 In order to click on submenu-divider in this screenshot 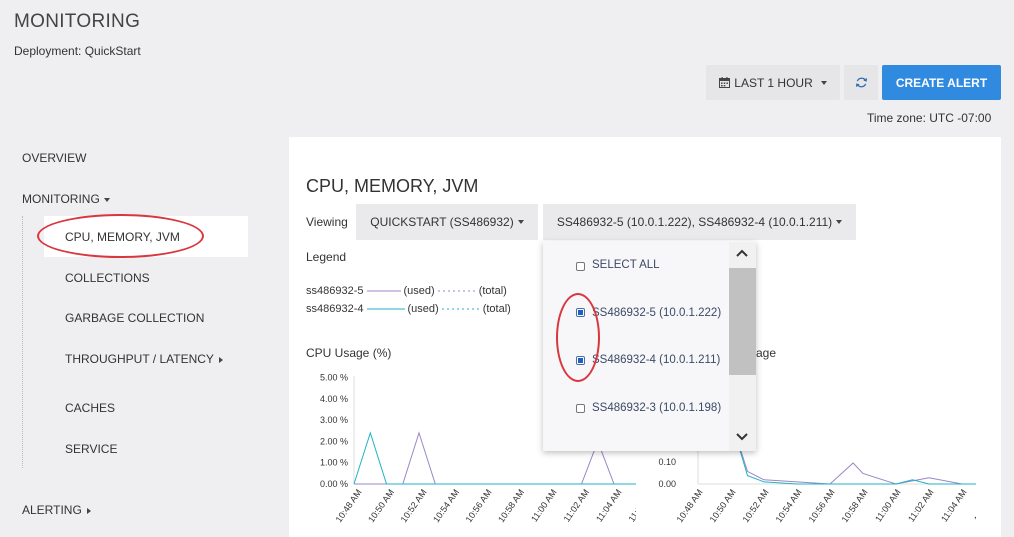, I will do `click(22, 342)`.